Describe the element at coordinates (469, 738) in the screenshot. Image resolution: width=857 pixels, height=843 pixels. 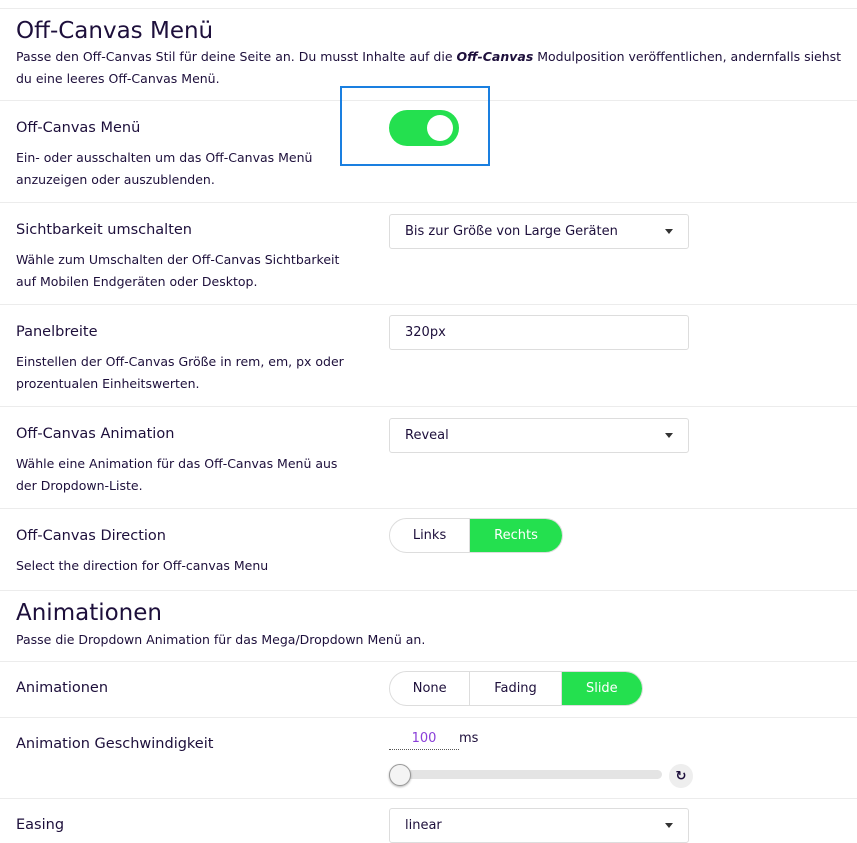
I see `speed-unit: ms` at that location.